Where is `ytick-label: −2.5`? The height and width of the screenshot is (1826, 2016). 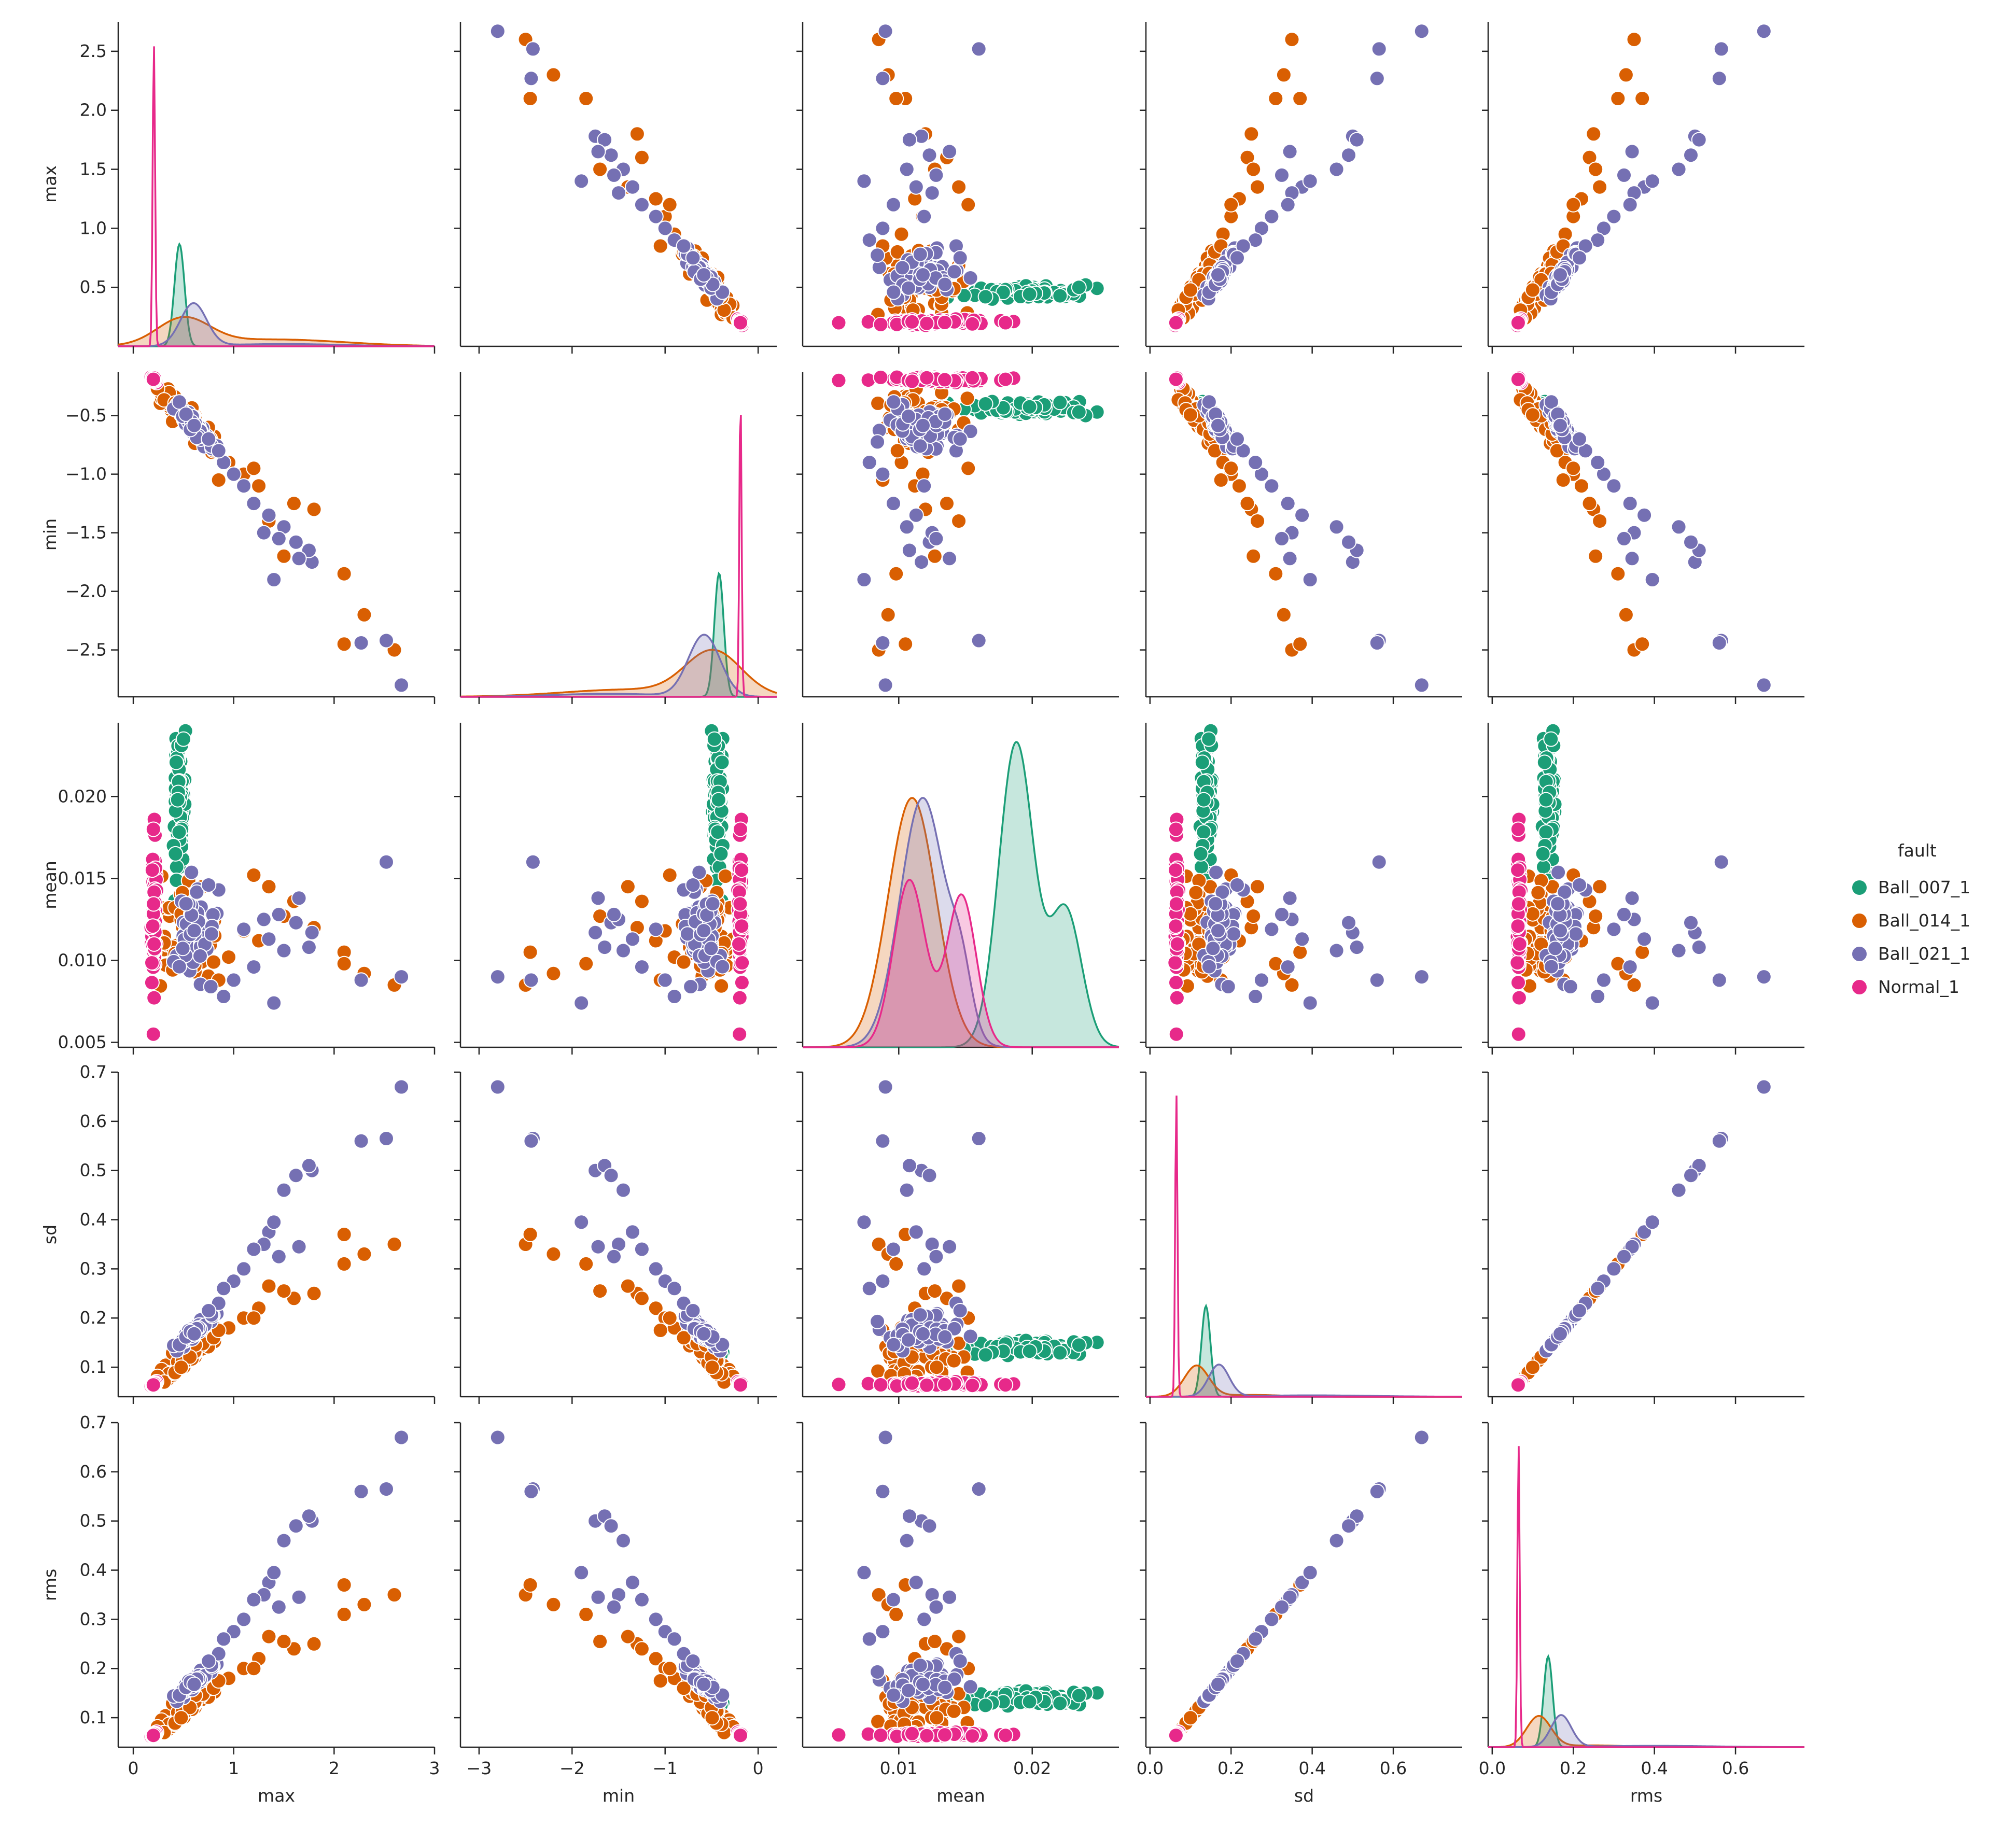
ytick-label: −2.5 is located at coordinates (86, 650).